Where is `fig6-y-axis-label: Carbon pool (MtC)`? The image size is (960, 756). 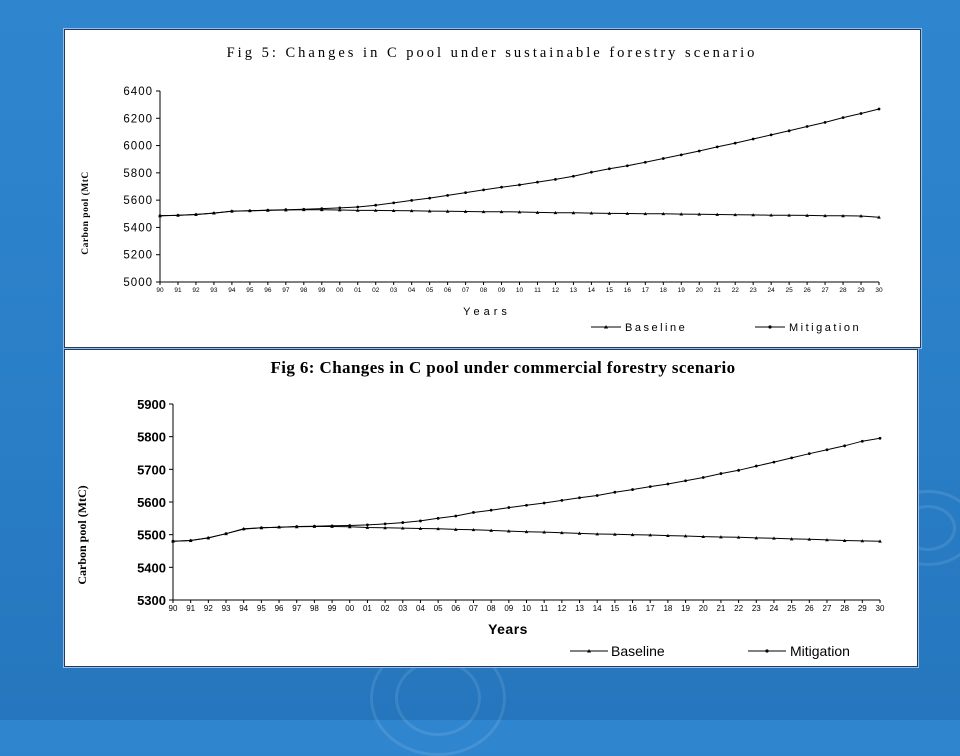 fig6-y-axis-label: Carbon pool (MtC) is located at coordinates (82, 534).